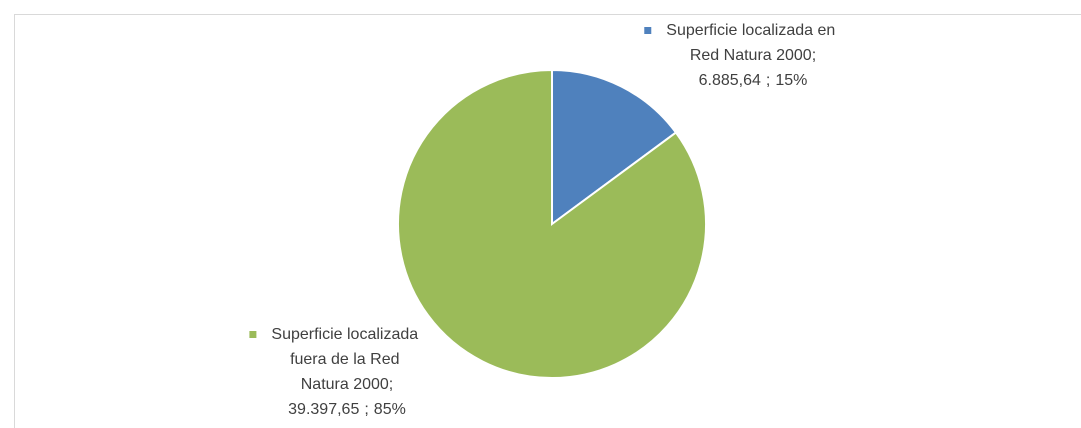 Image resolution: width=1081 pixels, height=428 pixels. I want to click on data-label-percent: 85%, so click(390, 409).